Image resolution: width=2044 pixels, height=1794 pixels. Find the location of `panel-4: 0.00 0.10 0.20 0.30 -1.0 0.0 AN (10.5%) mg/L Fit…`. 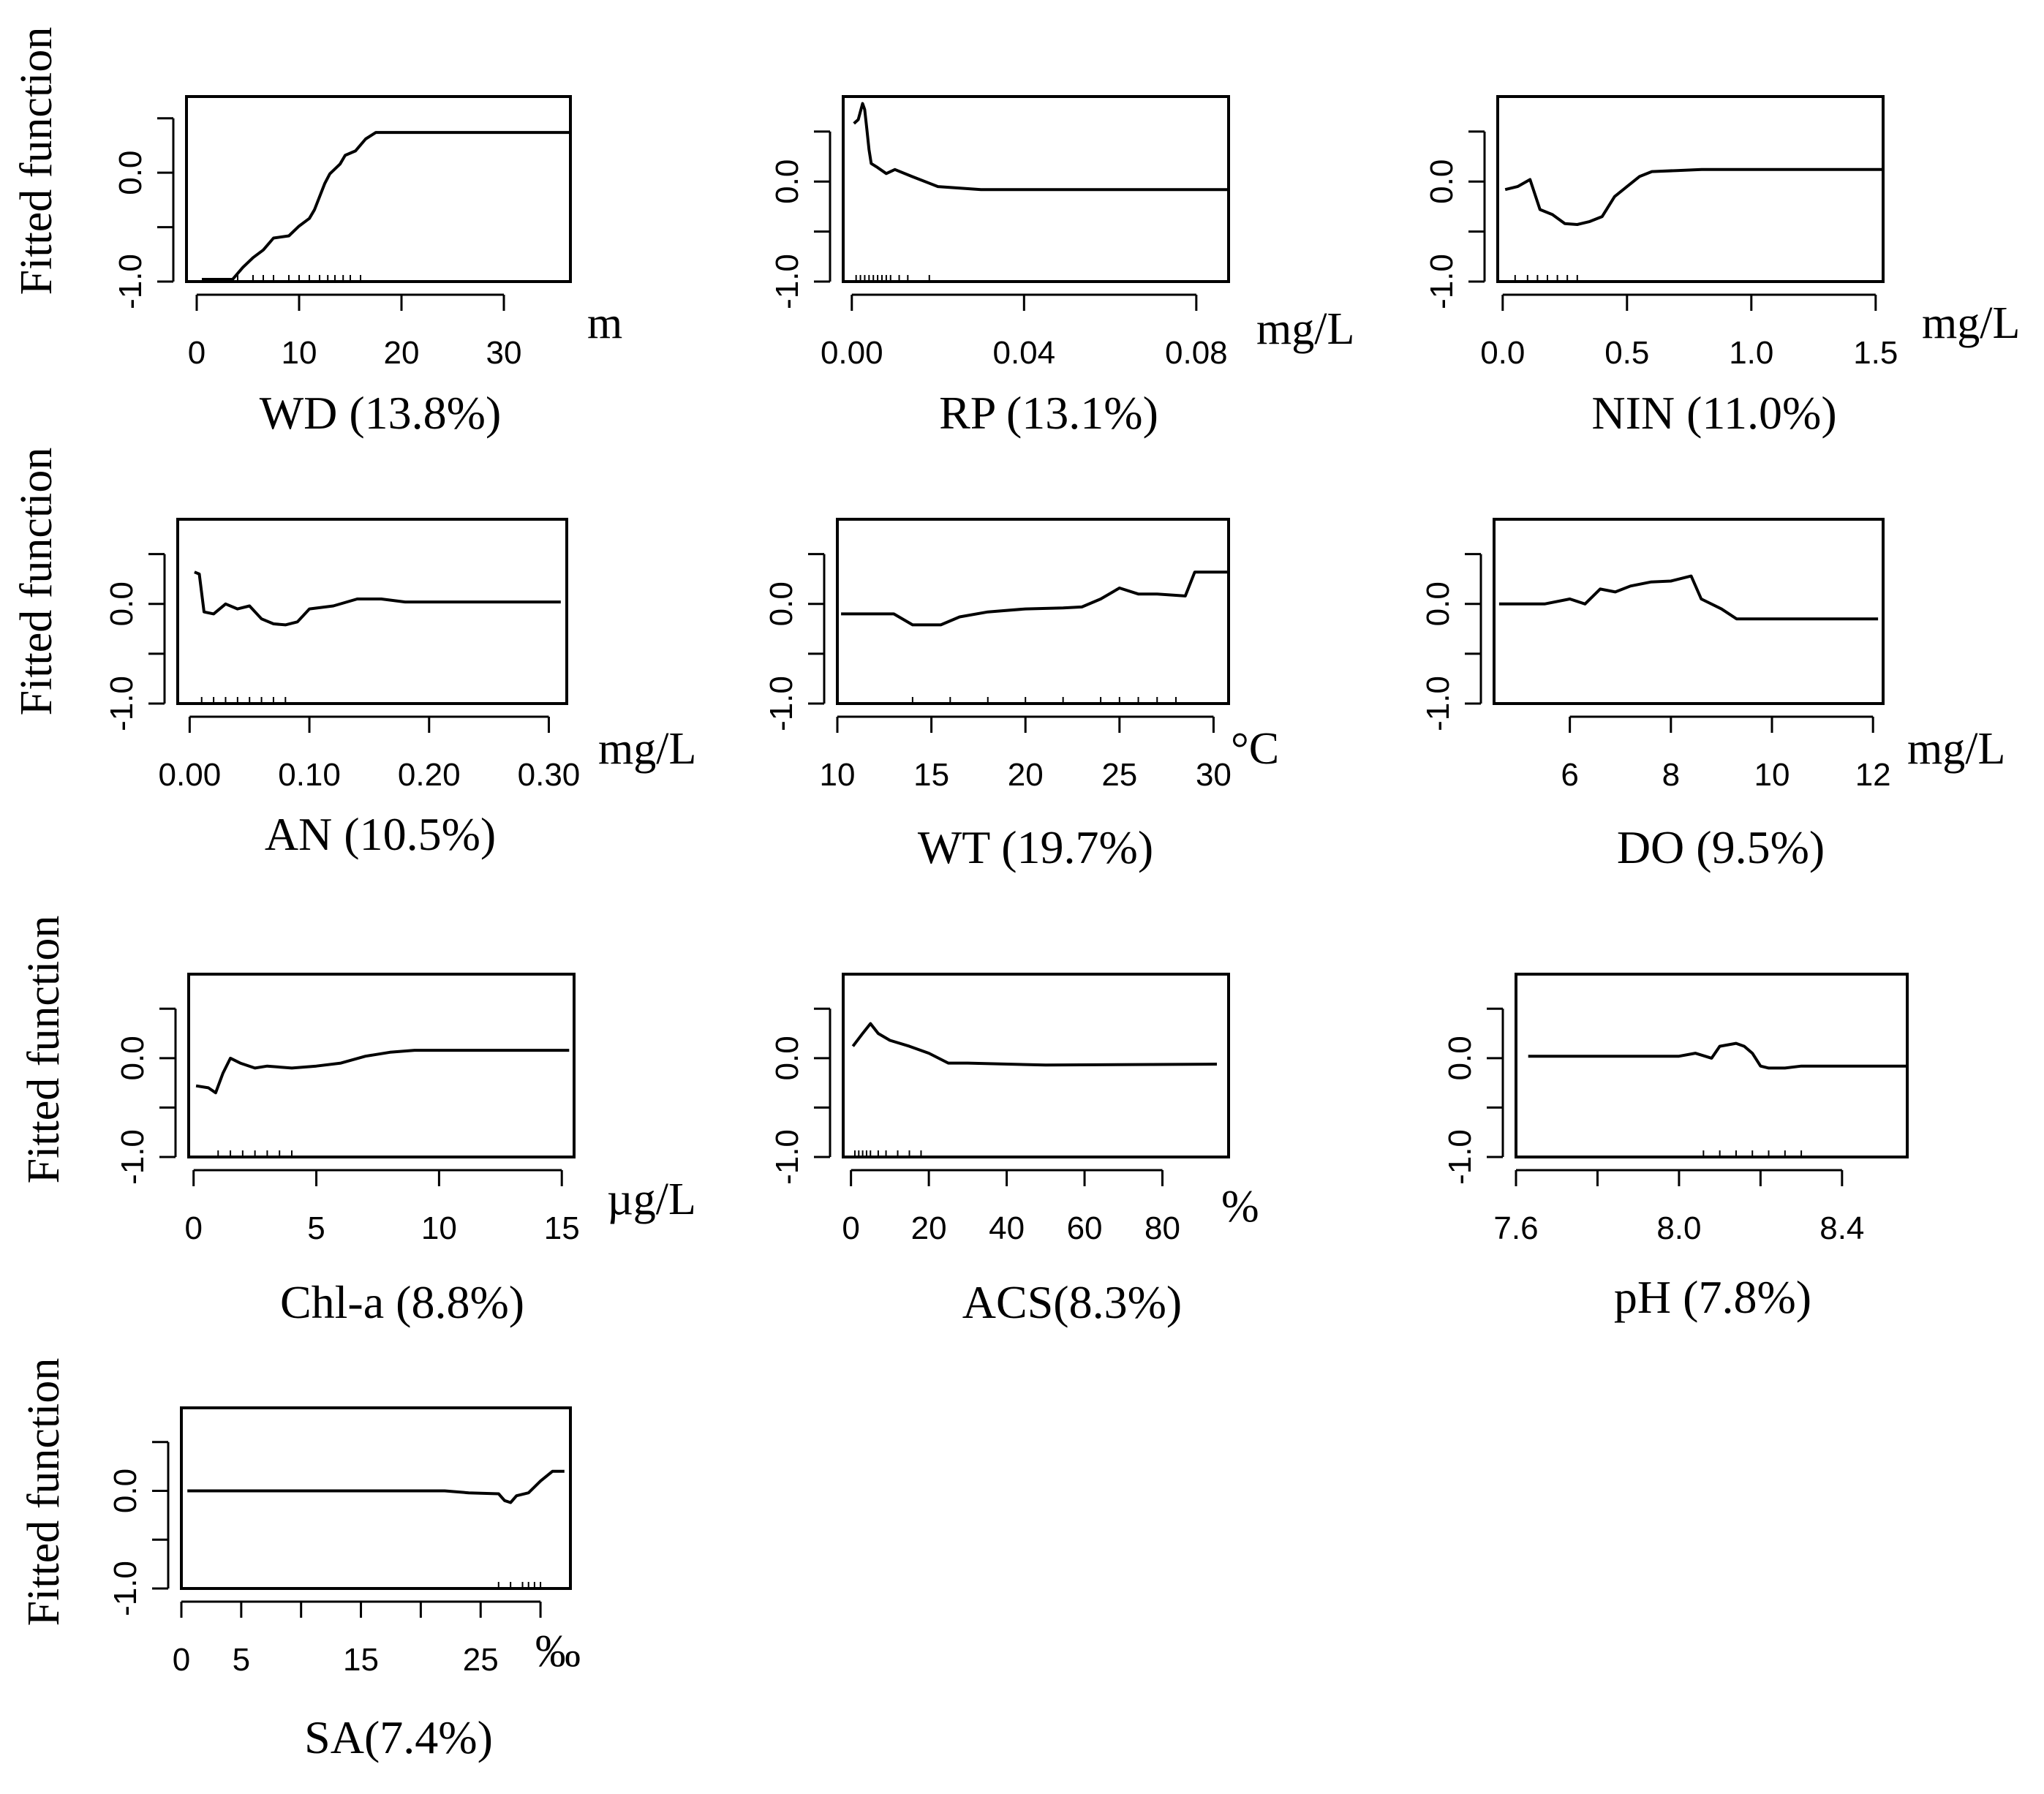

panel-4: 0.00 0.10 0.20 0.30 -1.0 0.0 AN (10.5%) mg/L Fit… is located at coordinates (354, 654).